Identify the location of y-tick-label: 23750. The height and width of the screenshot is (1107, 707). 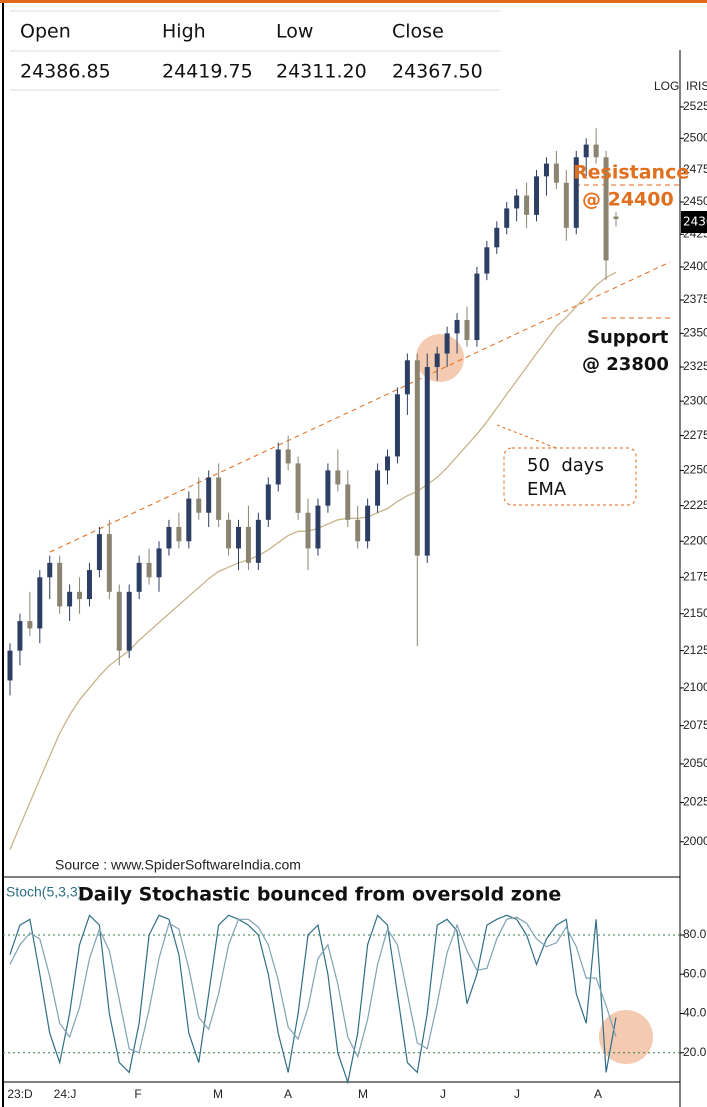
(695, 299).